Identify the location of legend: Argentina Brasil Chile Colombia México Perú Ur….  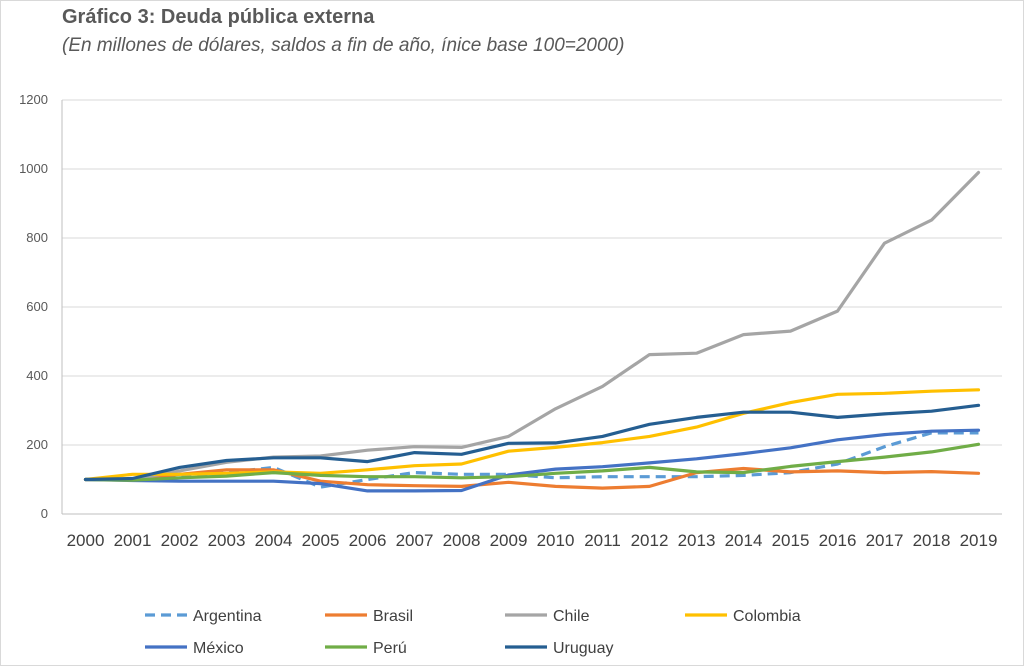
(473, 632).